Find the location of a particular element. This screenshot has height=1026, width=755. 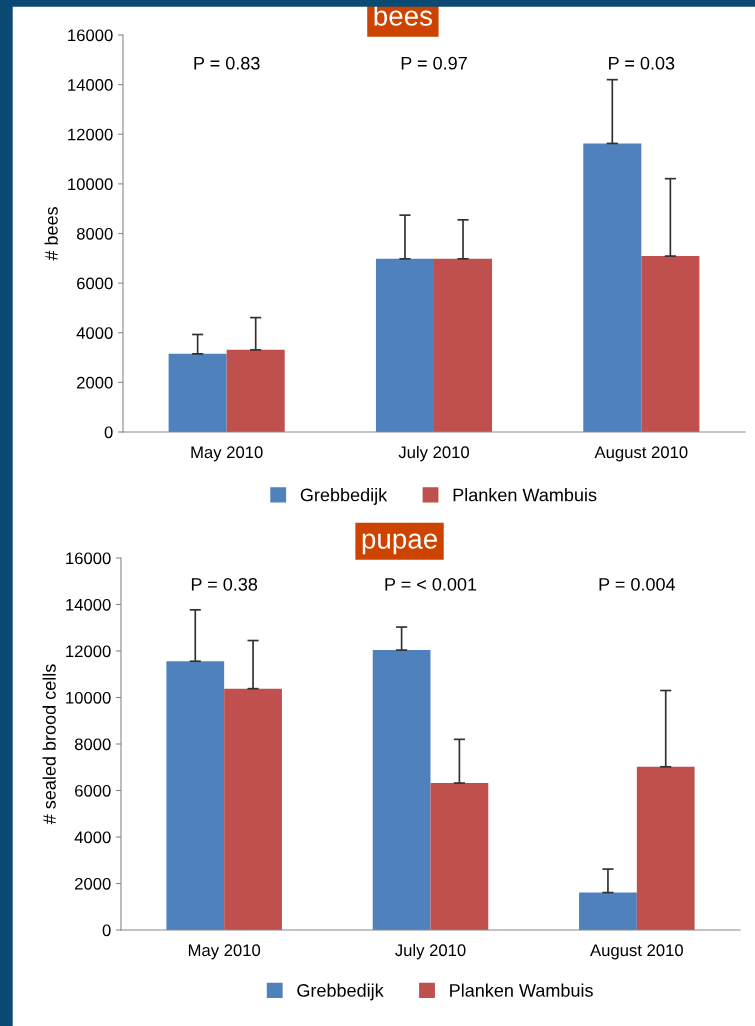

annotation: P = 0.38 is located at coordinates (224, 584).